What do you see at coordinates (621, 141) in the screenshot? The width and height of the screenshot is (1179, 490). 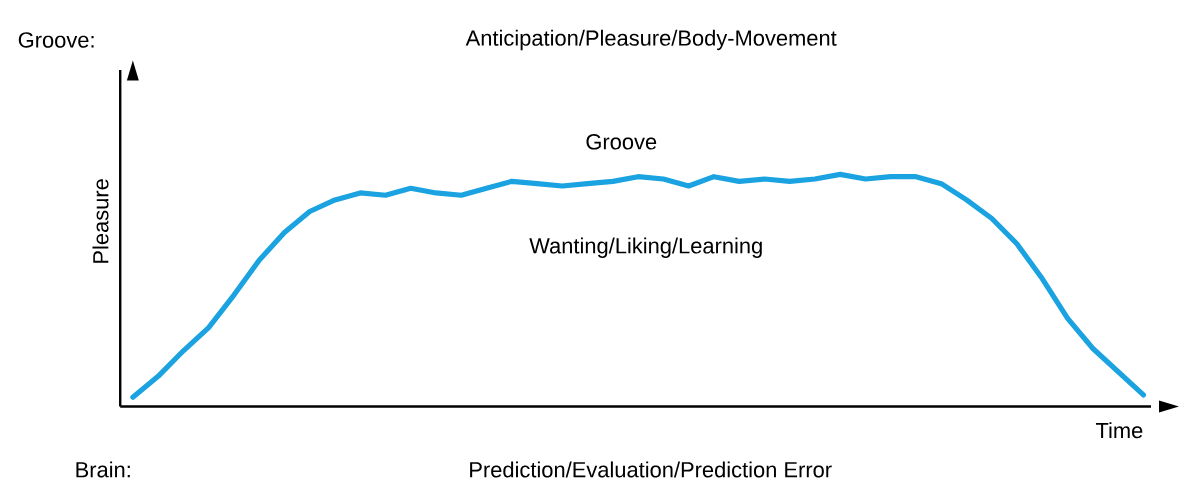 I see `text: Groove` at bounding box center [621, 141].